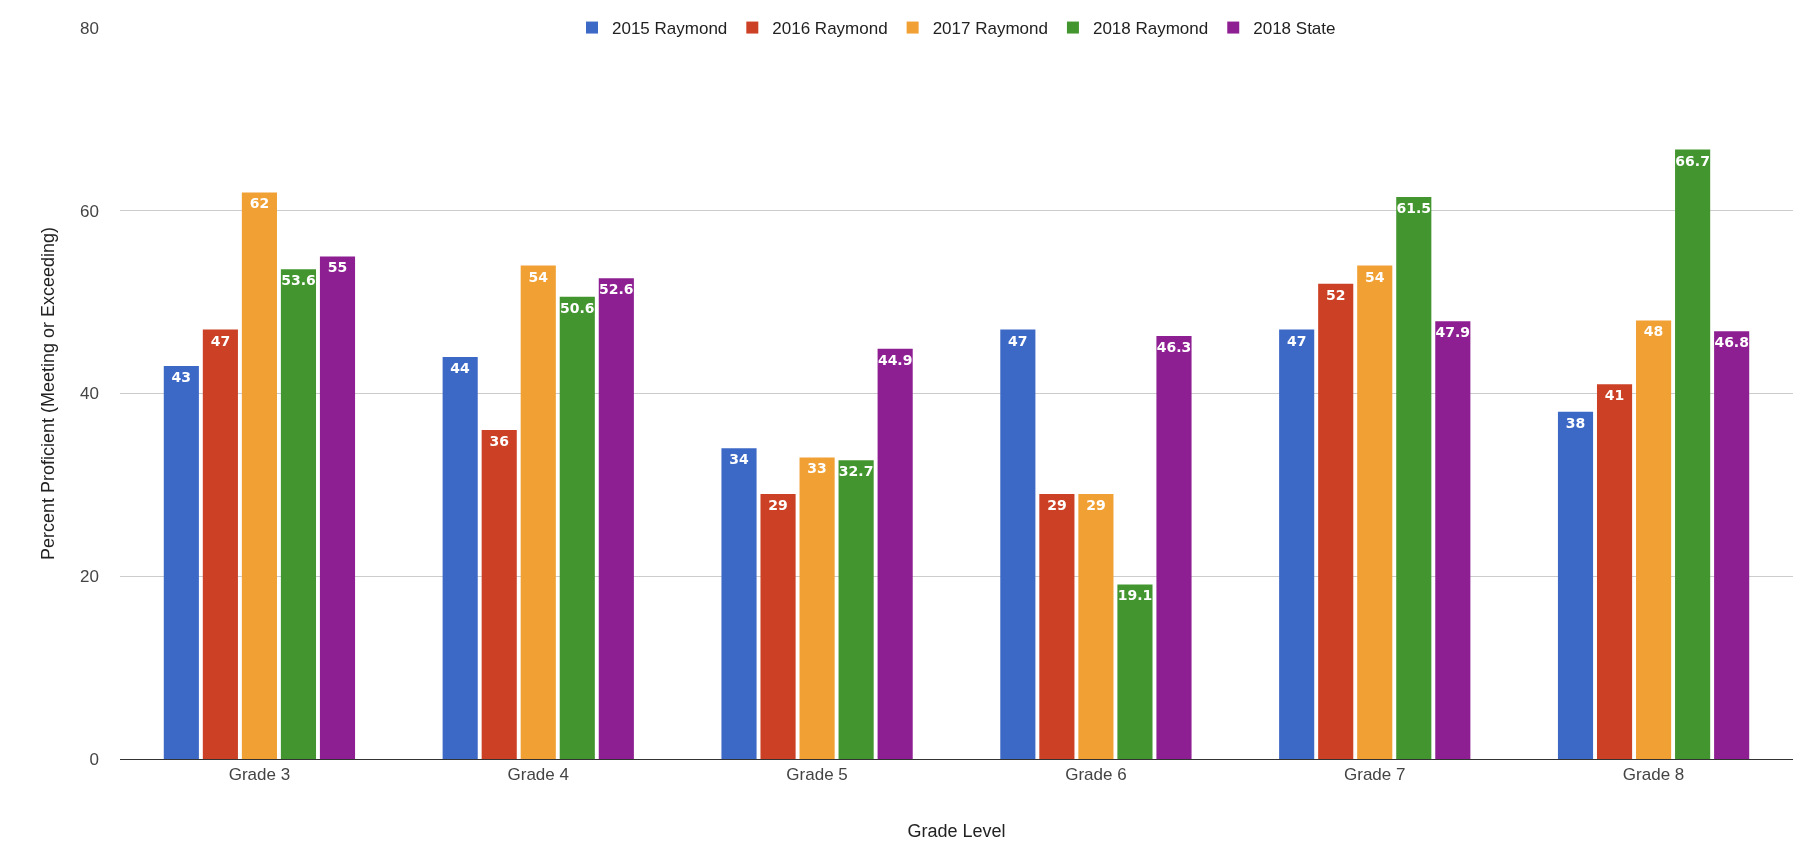  Describe the element at coordinates (895, 359) in the screenshot. I see `data-label: 44.9` at that location.